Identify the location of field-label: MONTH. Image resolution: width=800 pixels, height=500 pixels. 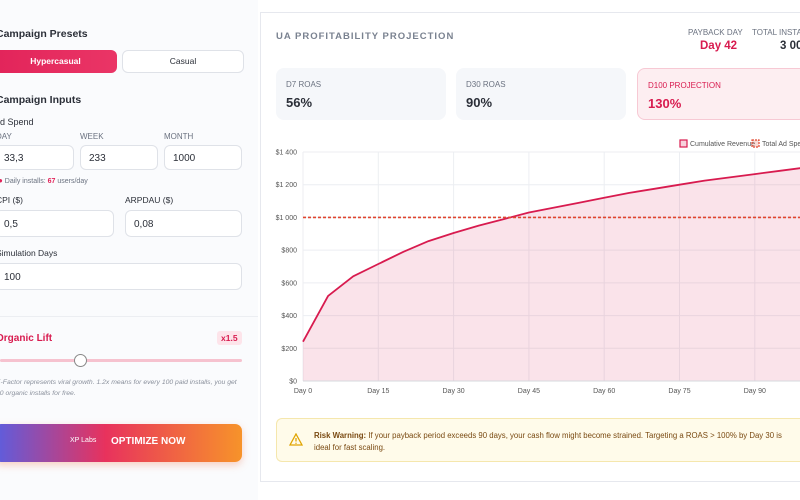
(179, 136).